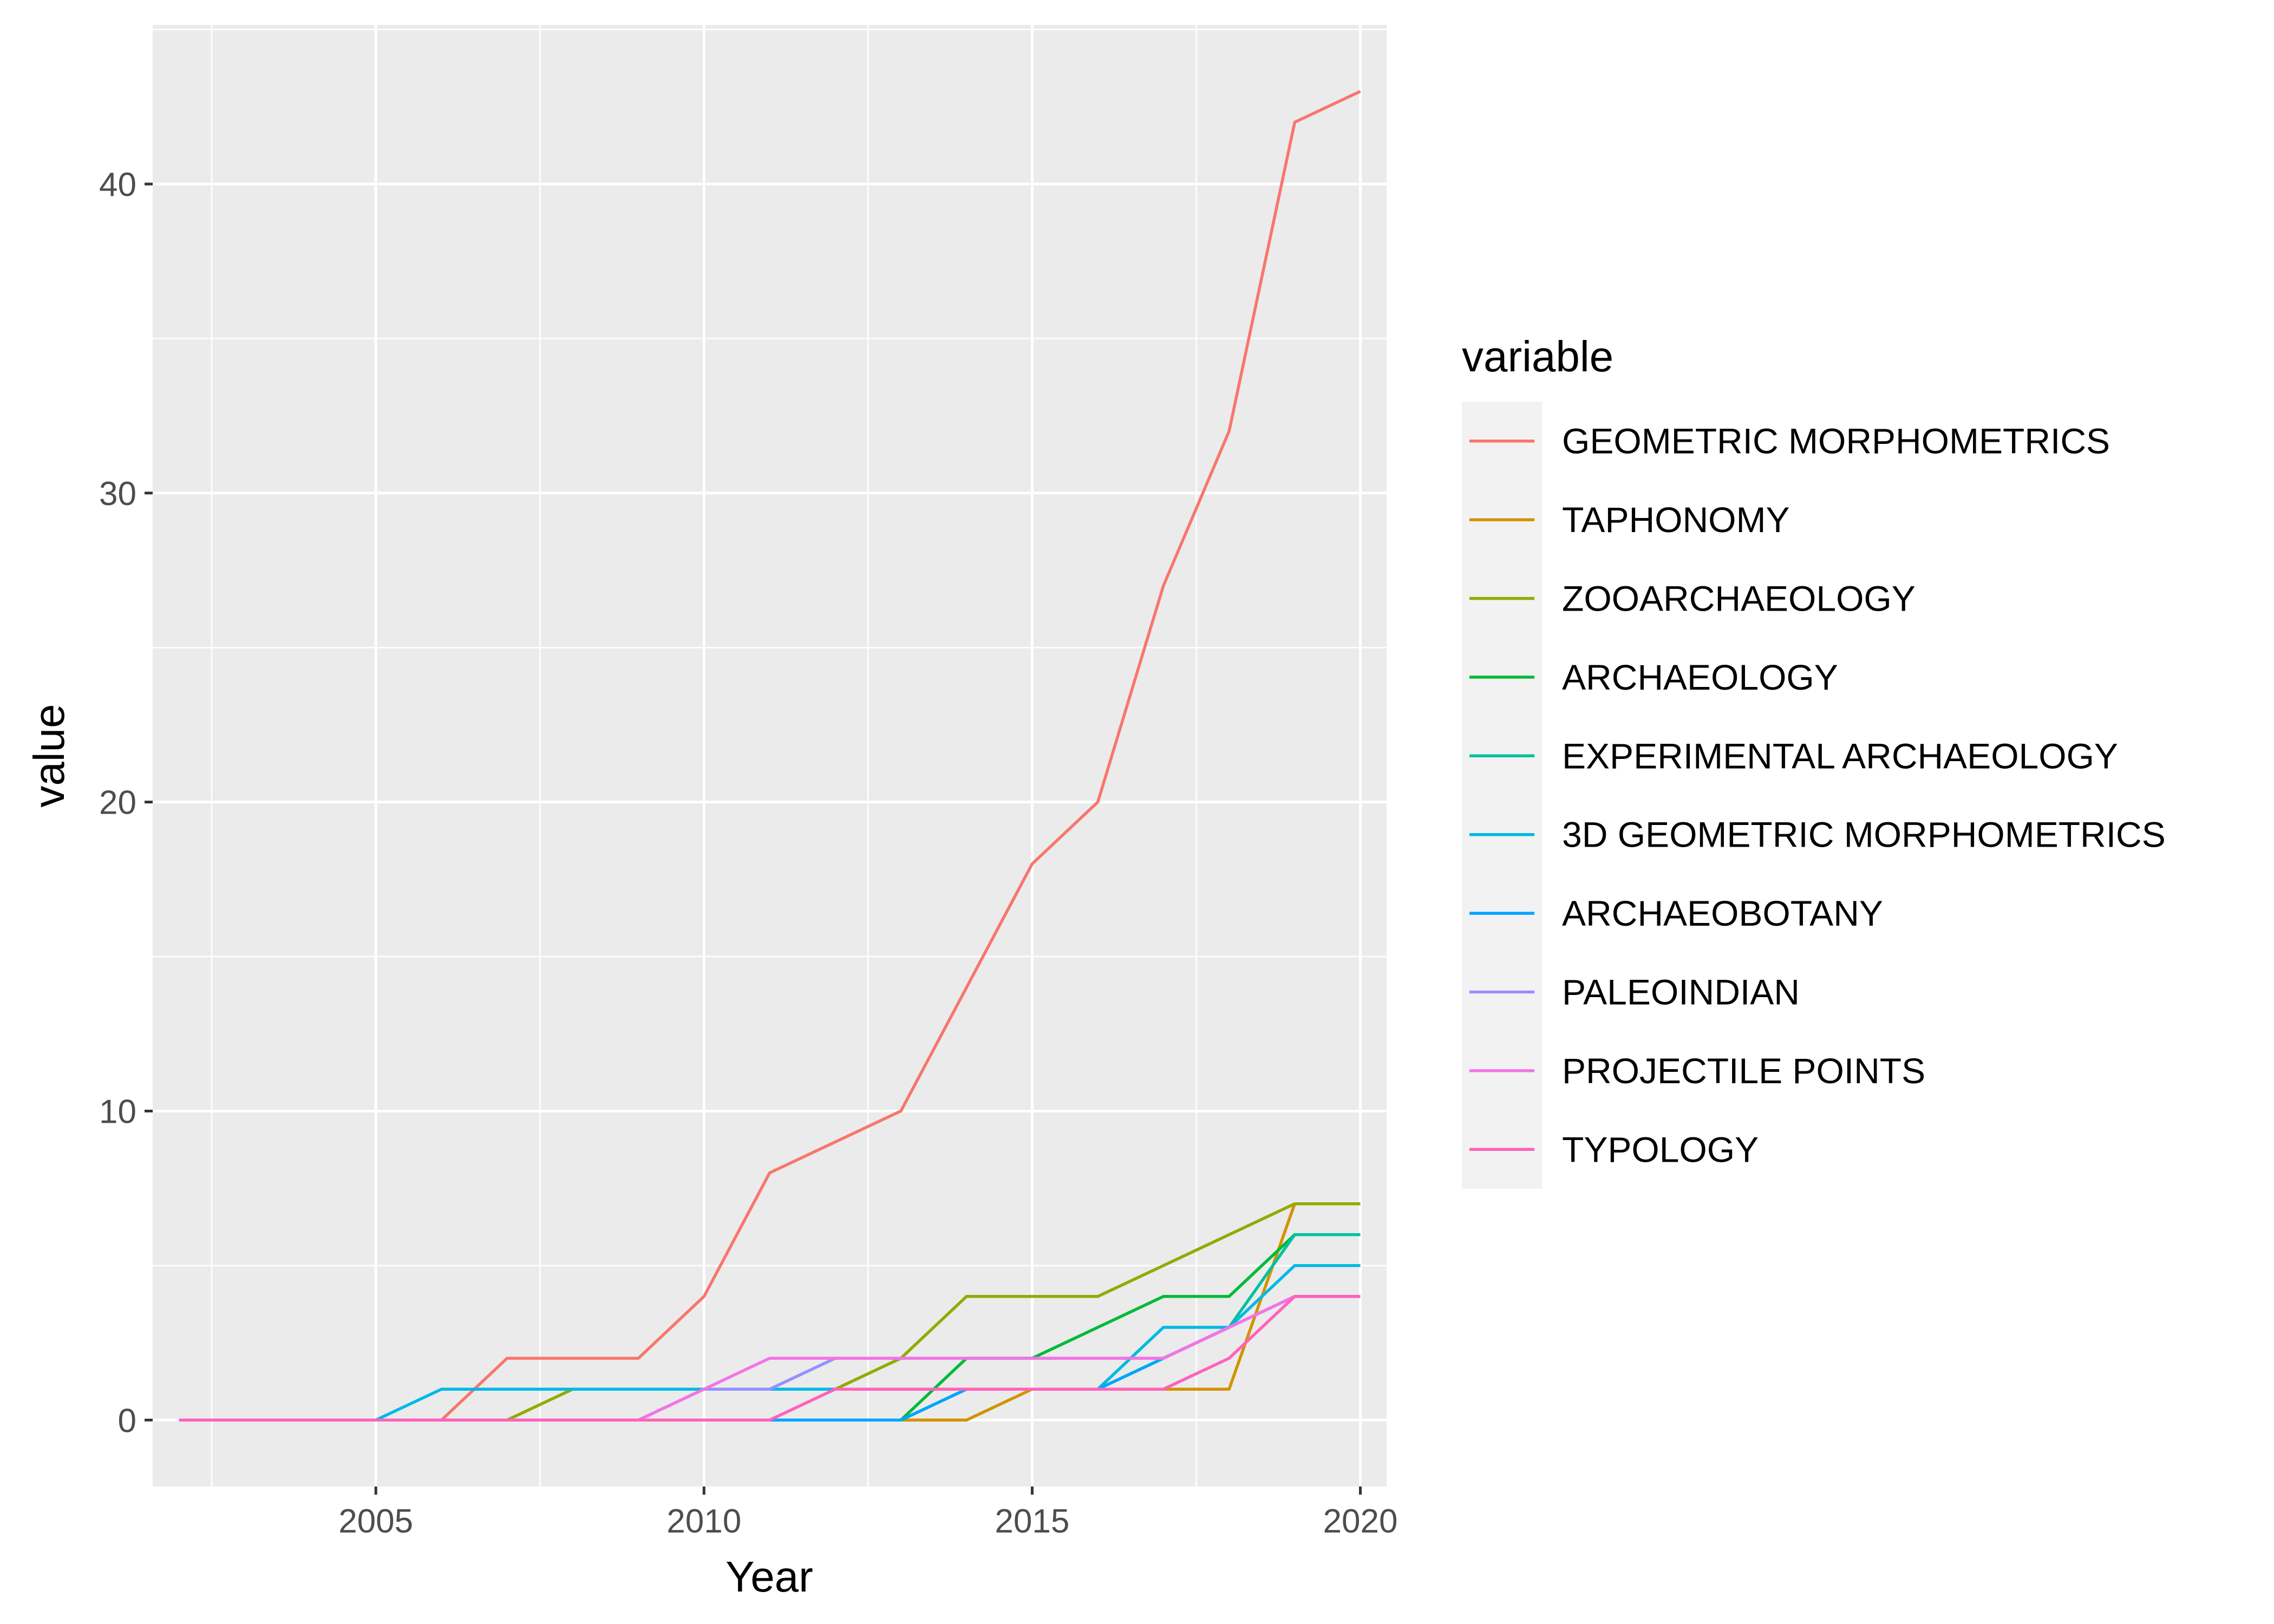 This screenshot has height=1624, width=2274. What do you see at coordinates (118, 494) in the screenshot?
I see `y-tick-label: 30` at bounding box center [118, 494].